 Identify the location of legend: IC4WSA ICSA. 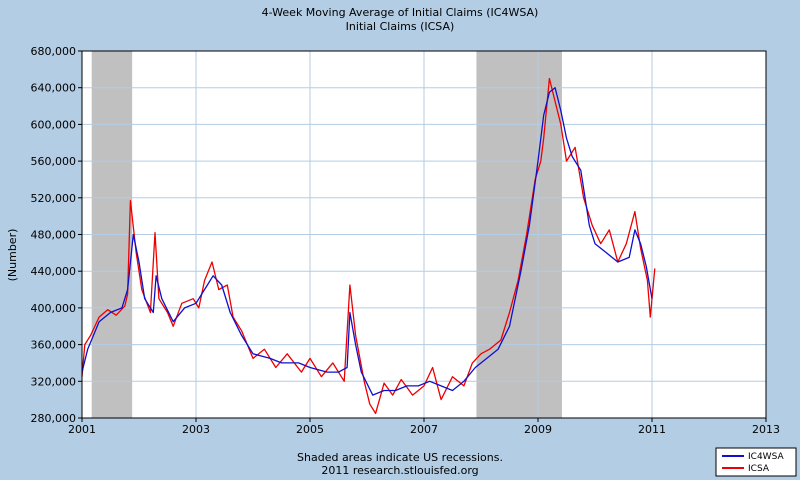
(756, 462).